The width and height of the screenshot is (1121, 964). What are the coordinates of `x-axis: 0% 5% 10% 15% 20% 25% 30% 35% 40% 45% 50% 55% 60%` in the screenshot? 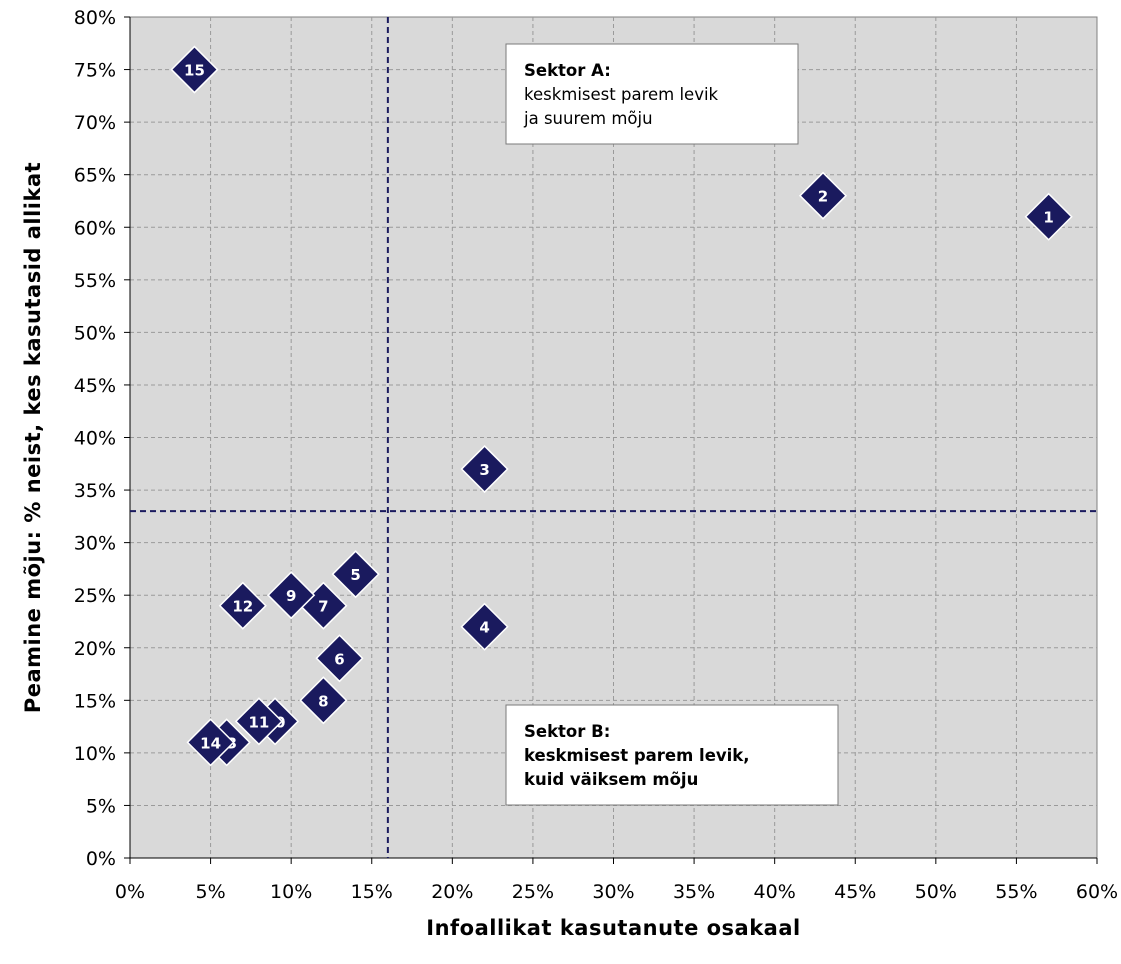 It's located at (616, 880).